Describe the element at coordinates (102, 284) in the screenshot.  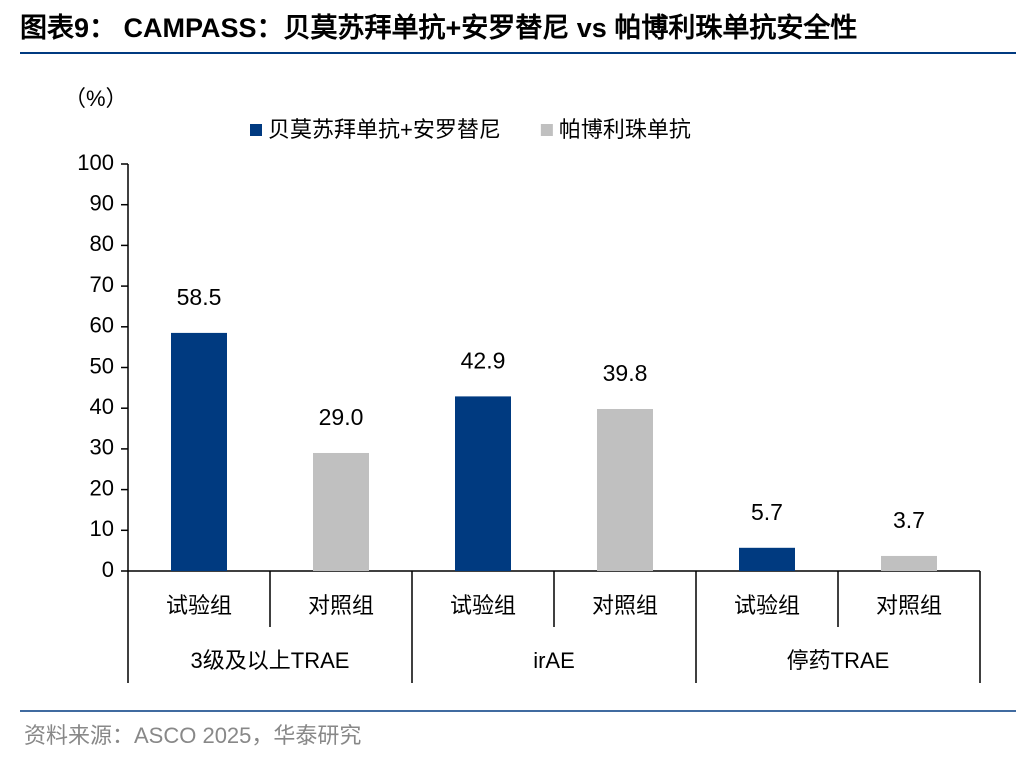
I see `y-tick-label: 70` at that location.